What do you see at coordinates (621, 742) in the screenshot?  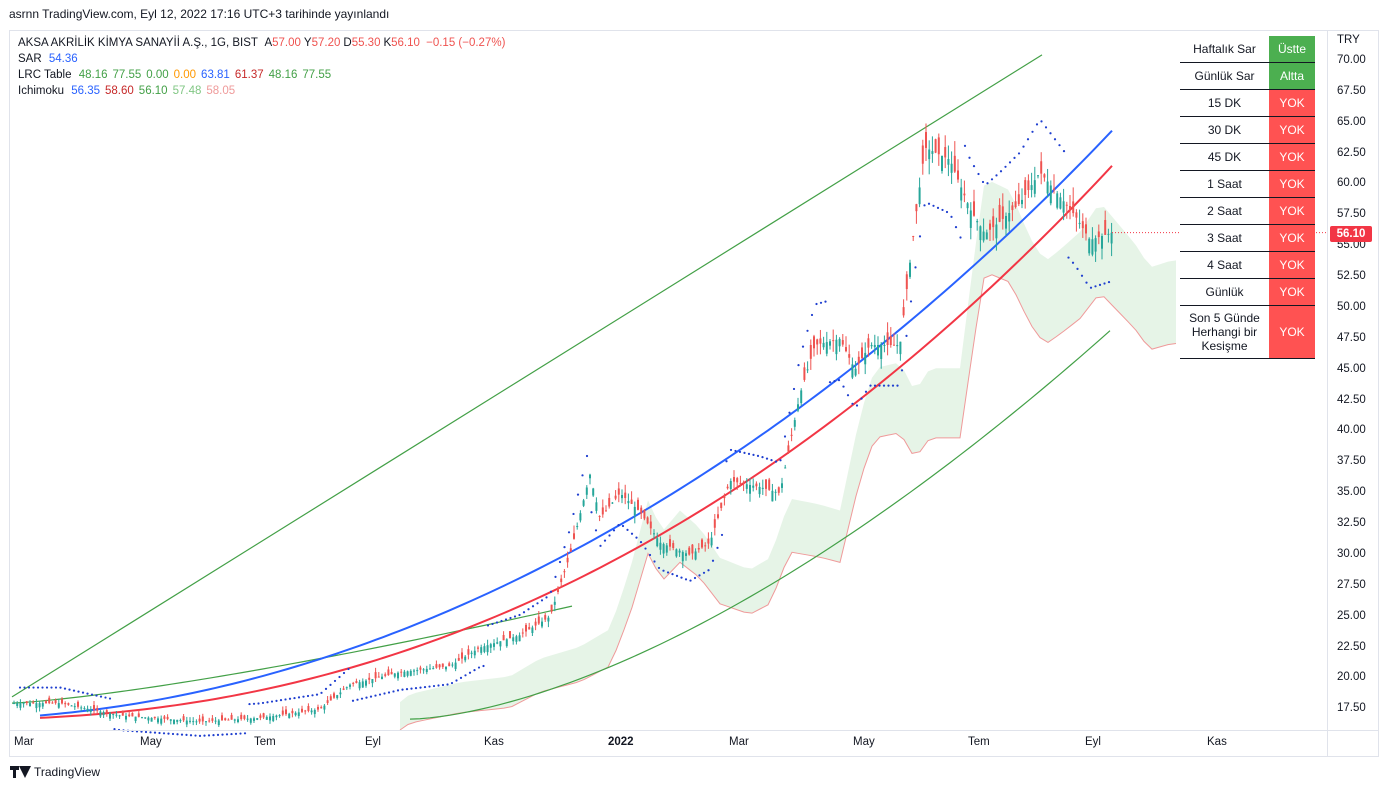 I see `time-tick-label: 2022` at bounding box center [621, 742].